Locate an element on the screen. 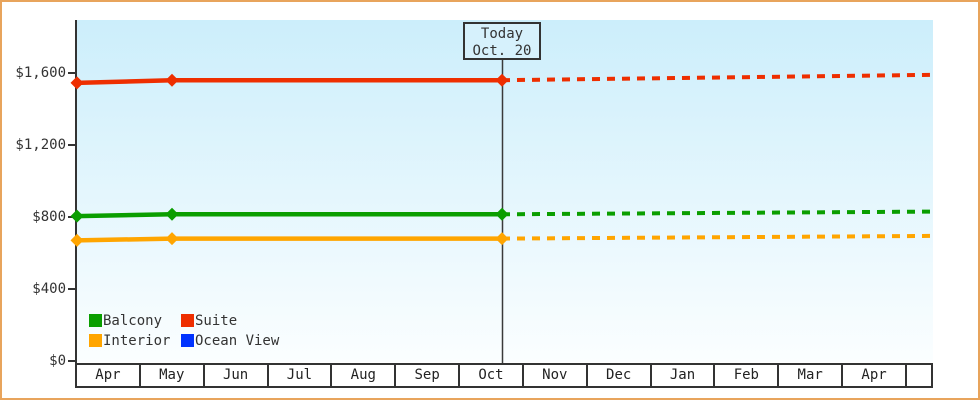  month-cell: Dec is located at coordinates (620, 375).